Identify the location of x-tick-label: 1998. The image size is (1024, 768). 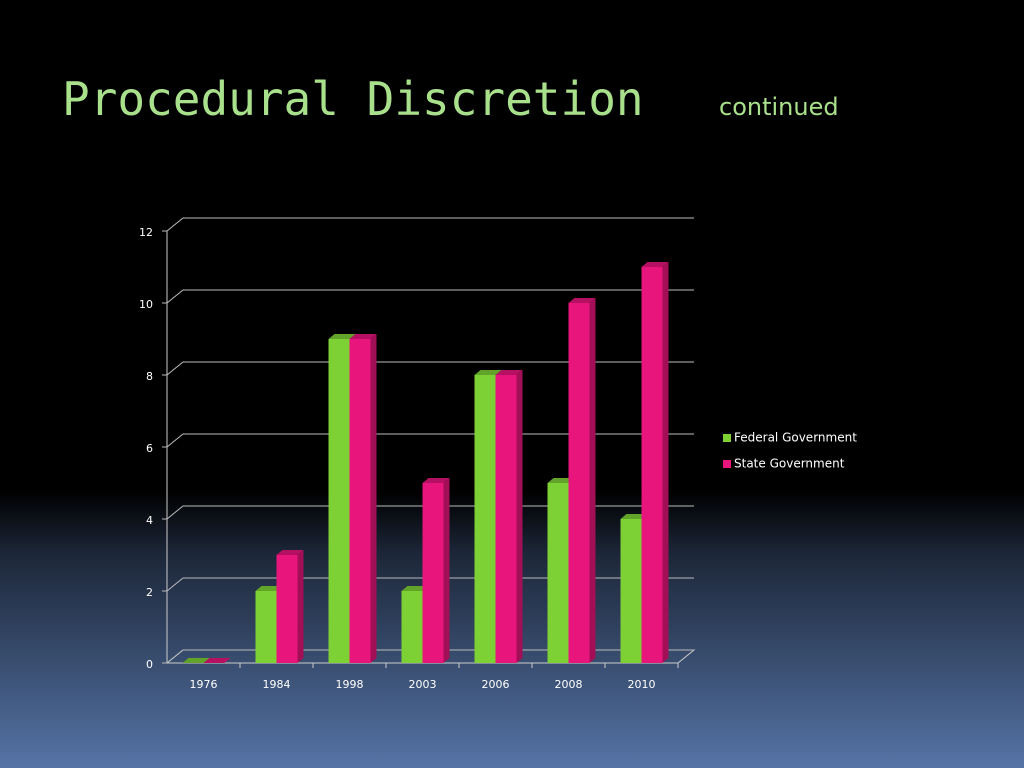
(350, 684).